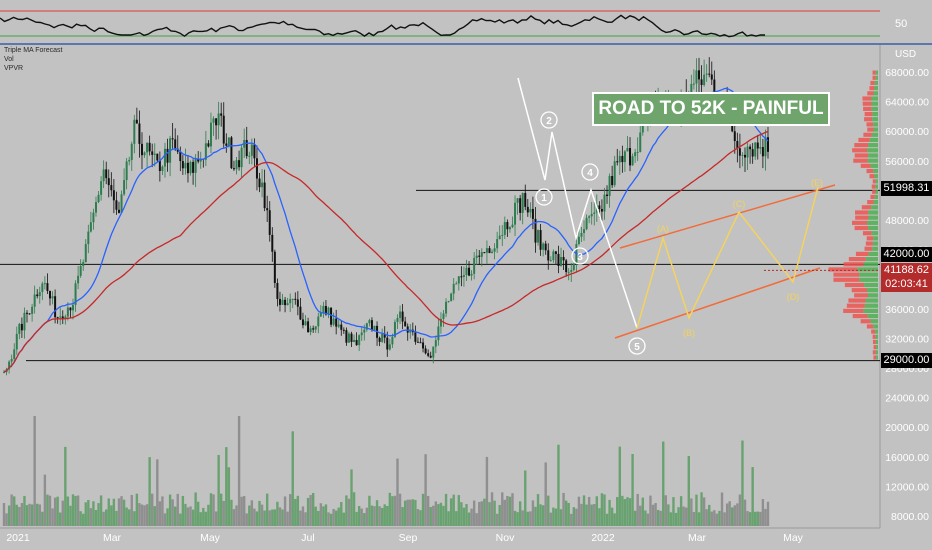  Describe the element at coordinates (906, 254) in the screenshot. I see `resistance-price-badge: 42000.00` at that location.